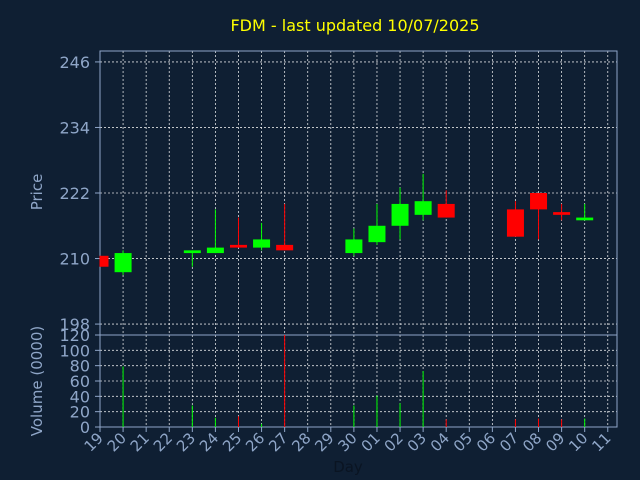  Describe the element at coordinates (74, 335) in the screenshot. I see `volume-tick-label: 120` at that location.